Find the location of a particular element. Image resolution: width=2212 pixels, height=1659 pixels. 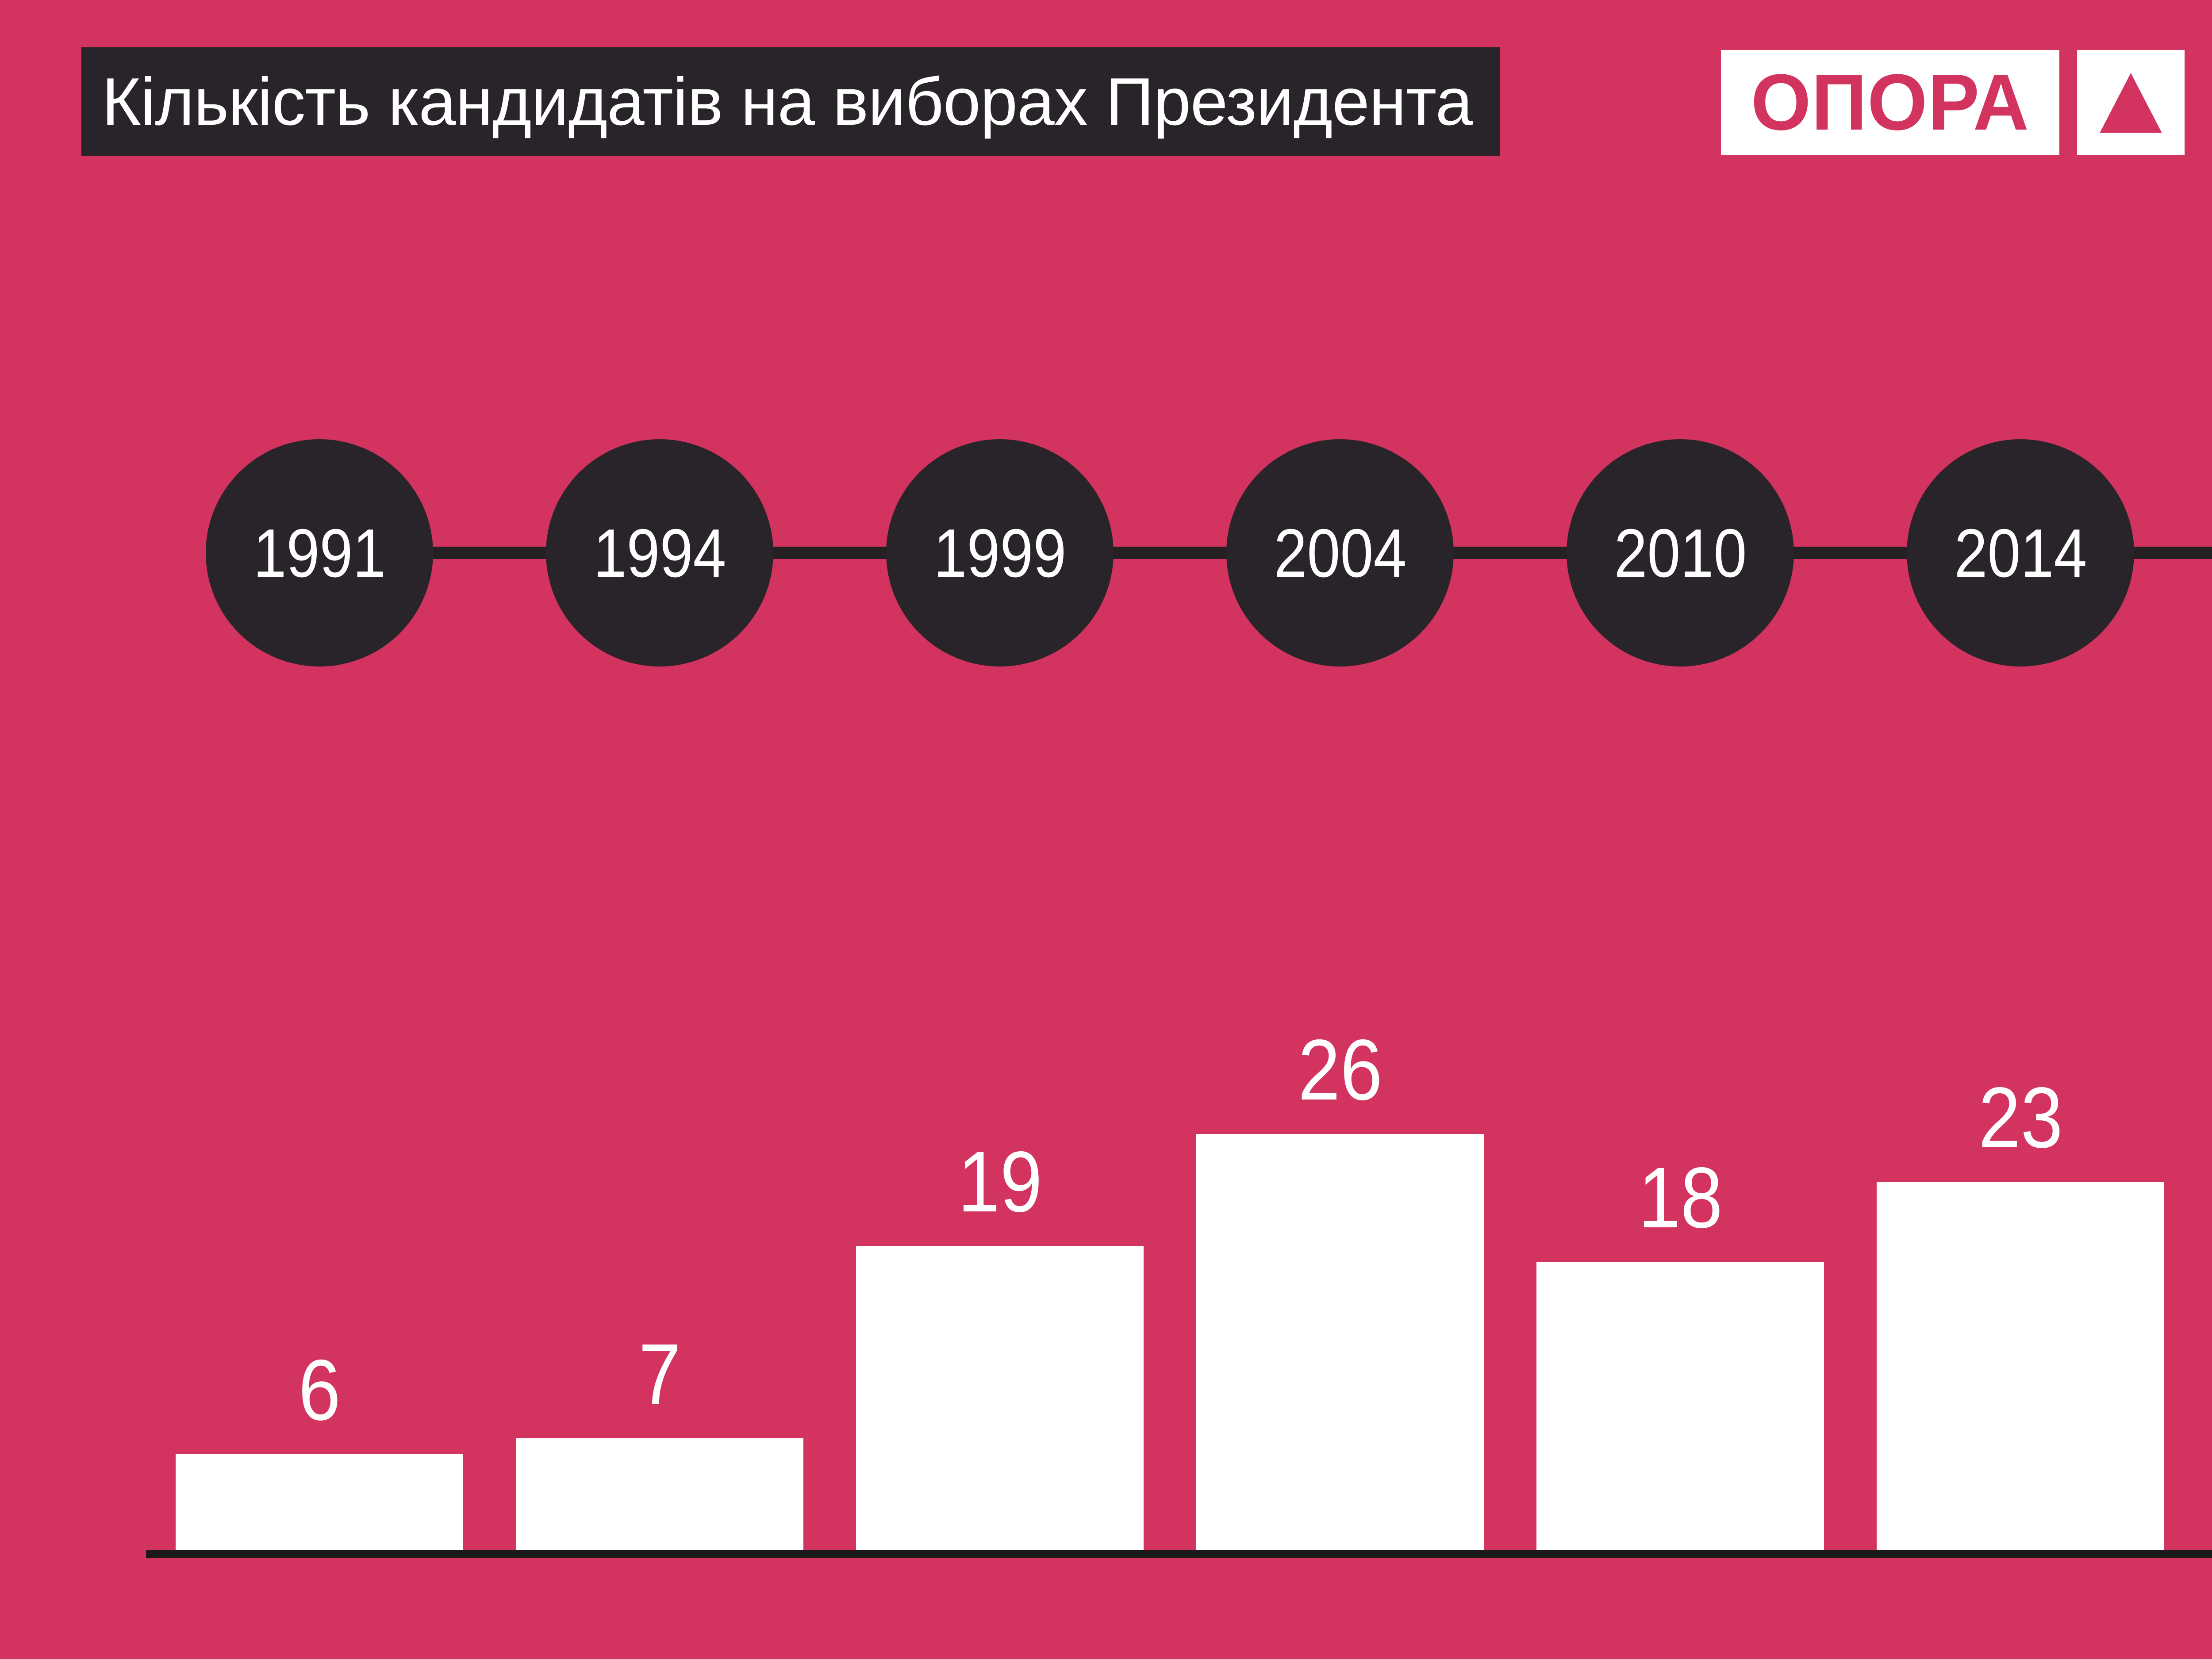

bar-value-text: 6 is located at coordinates (320, 1390).